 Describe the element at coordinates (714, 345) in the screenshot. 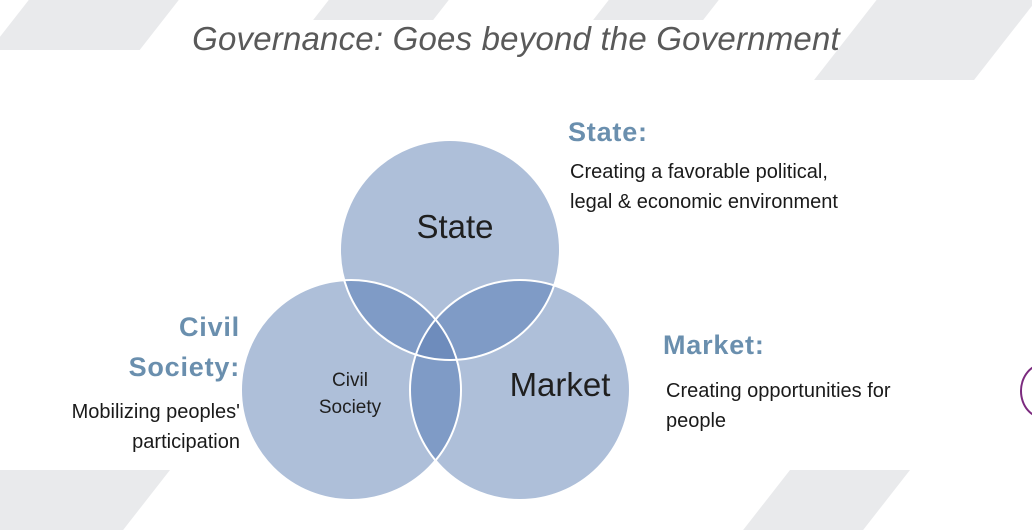

I see `market-heading: Market:` at that location.